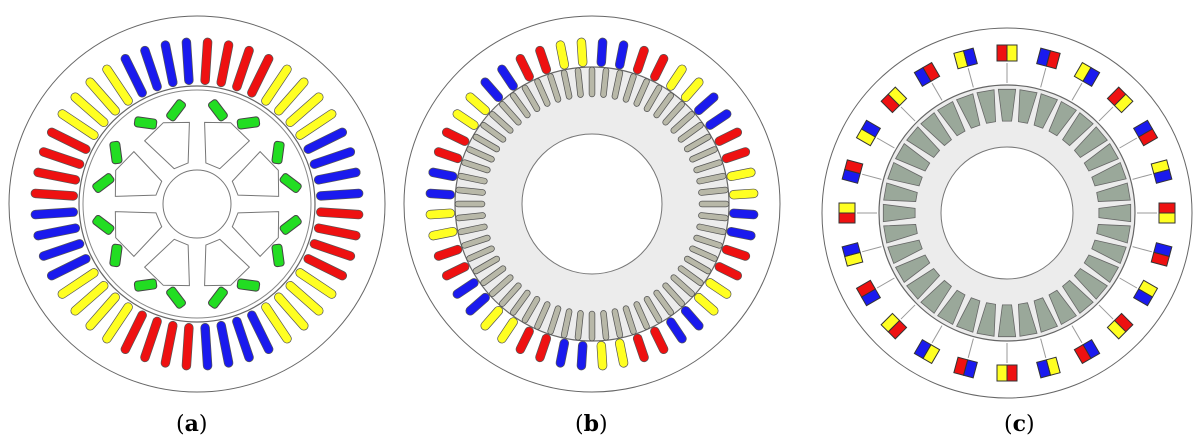 Image resolution: width=1201 pixels, height=444 pixels. Describe the element at coordinates (591, 424) in the screenshot. I see `caption-b: (b)` at that location.